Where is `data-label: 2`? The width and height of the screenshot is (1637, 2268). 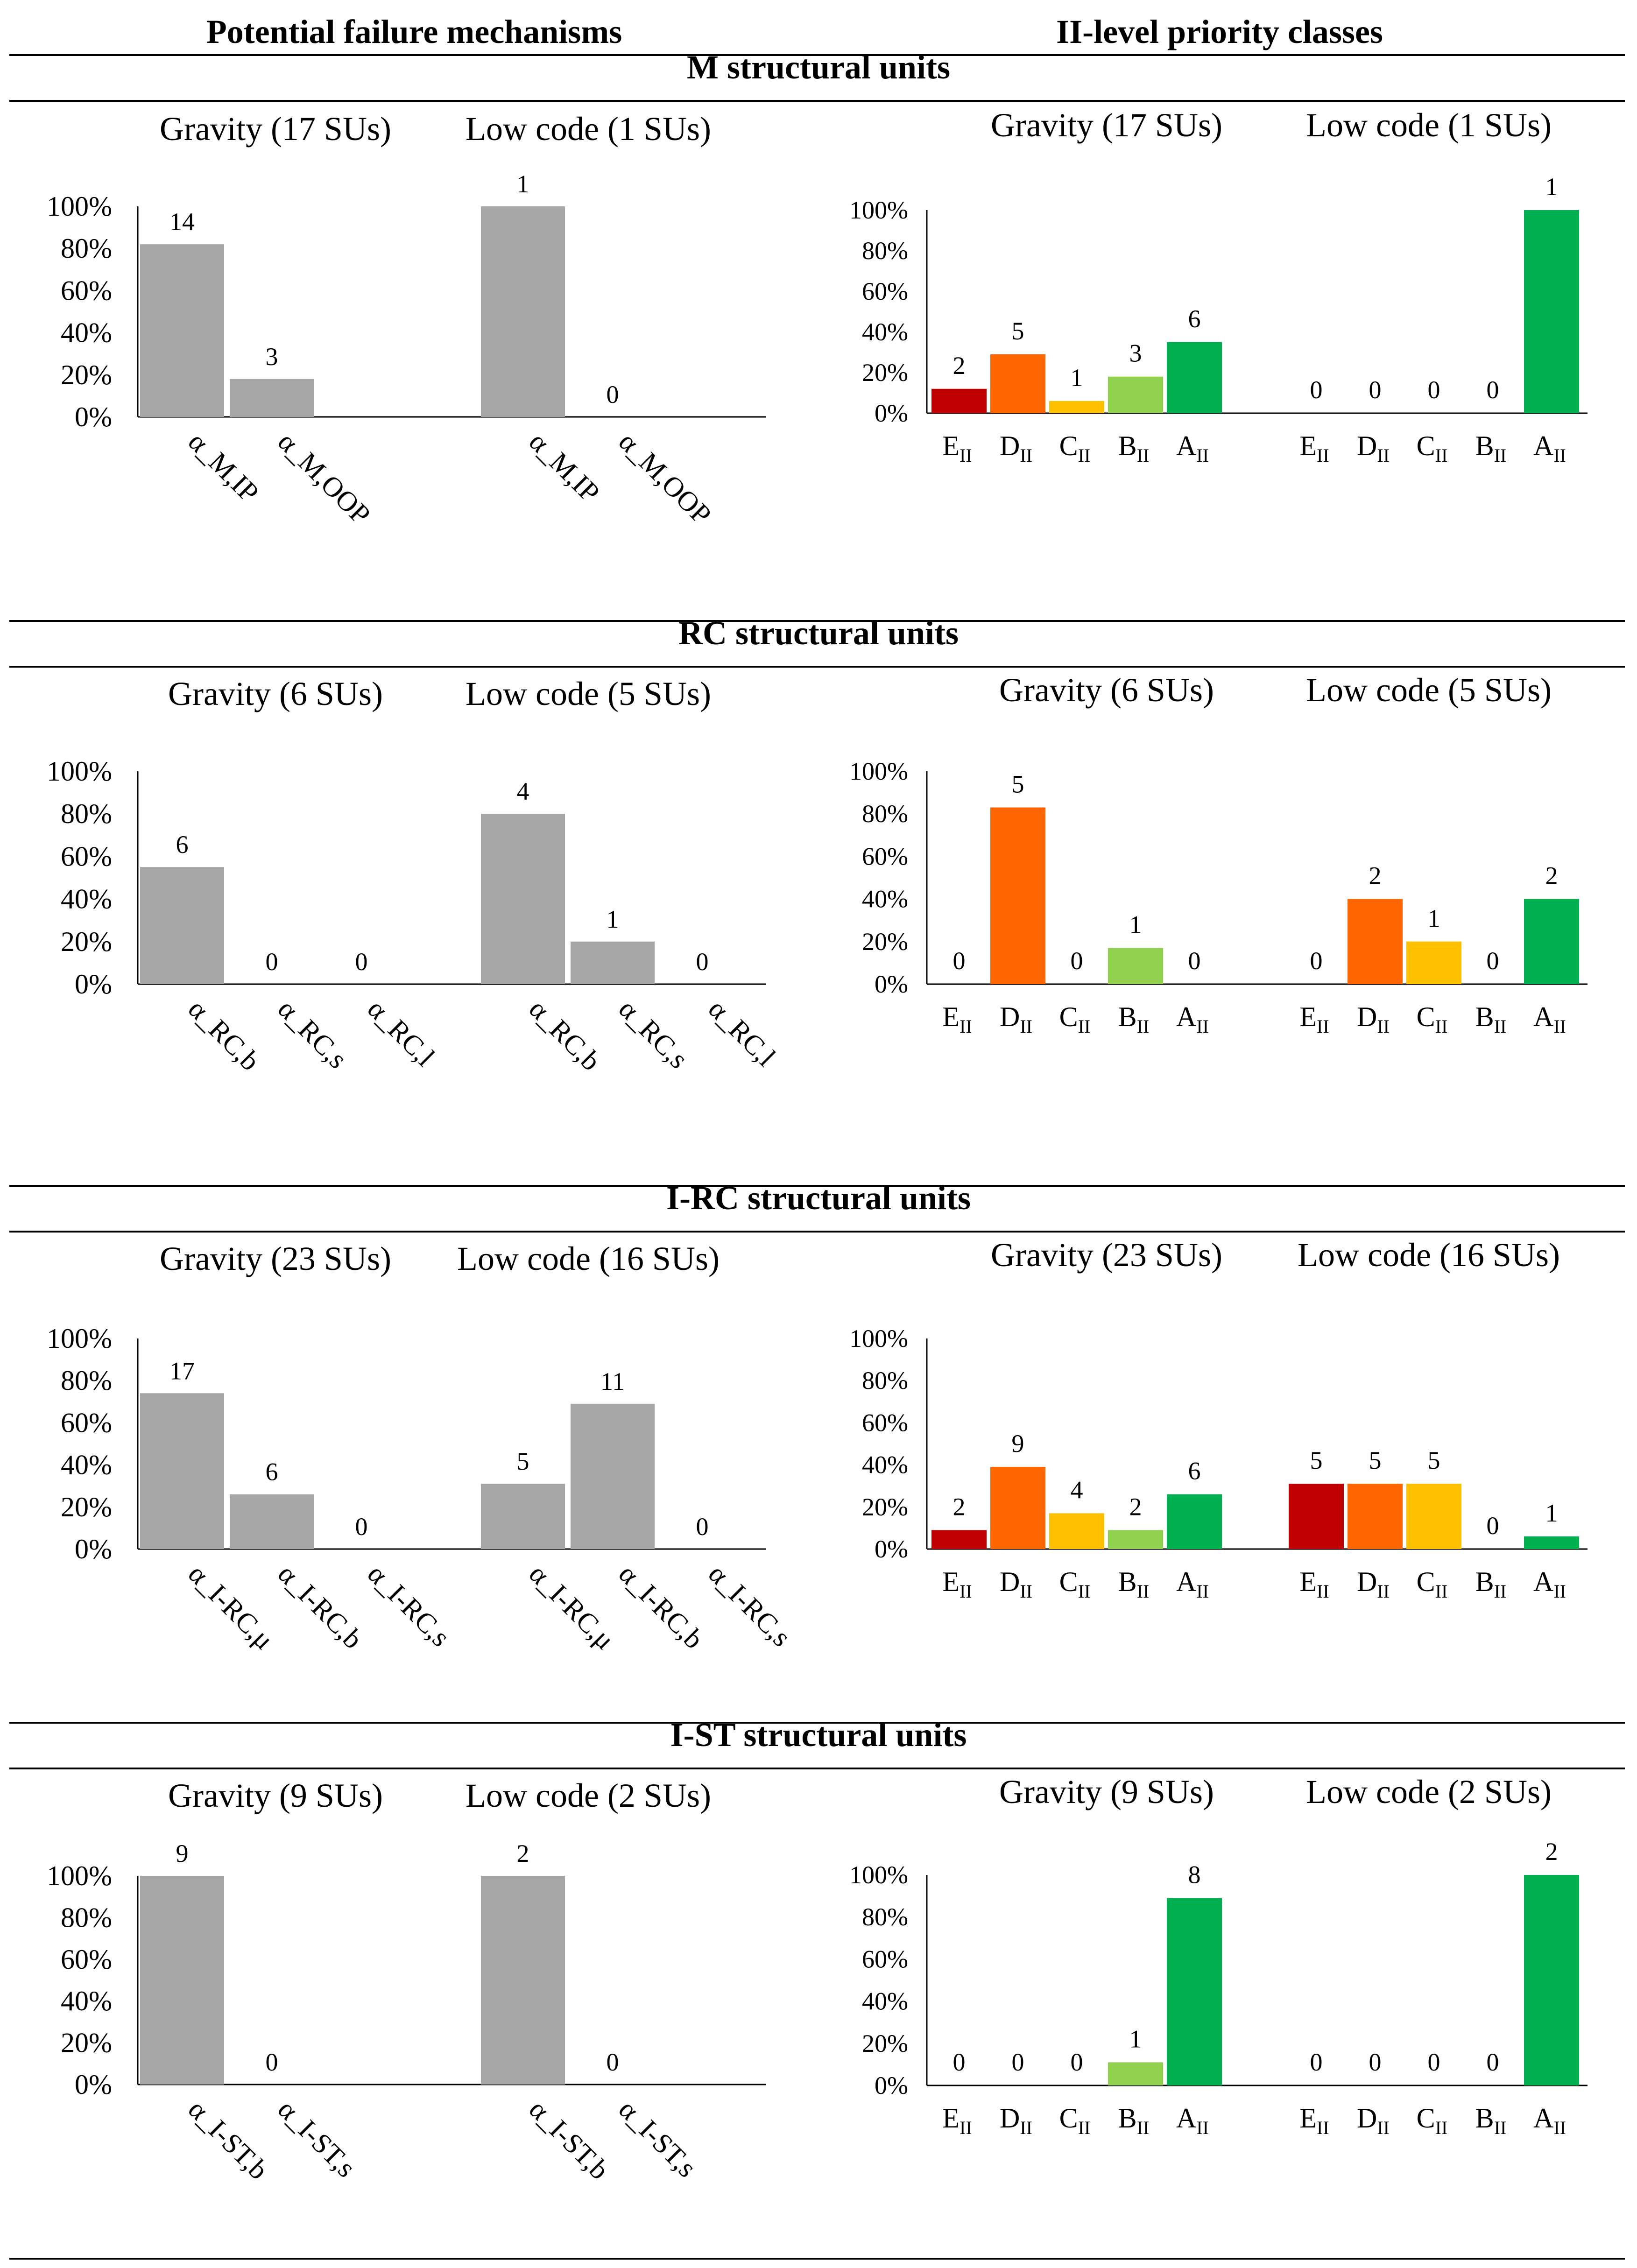
data-label: 2 is located at coordinates (959, 1507).